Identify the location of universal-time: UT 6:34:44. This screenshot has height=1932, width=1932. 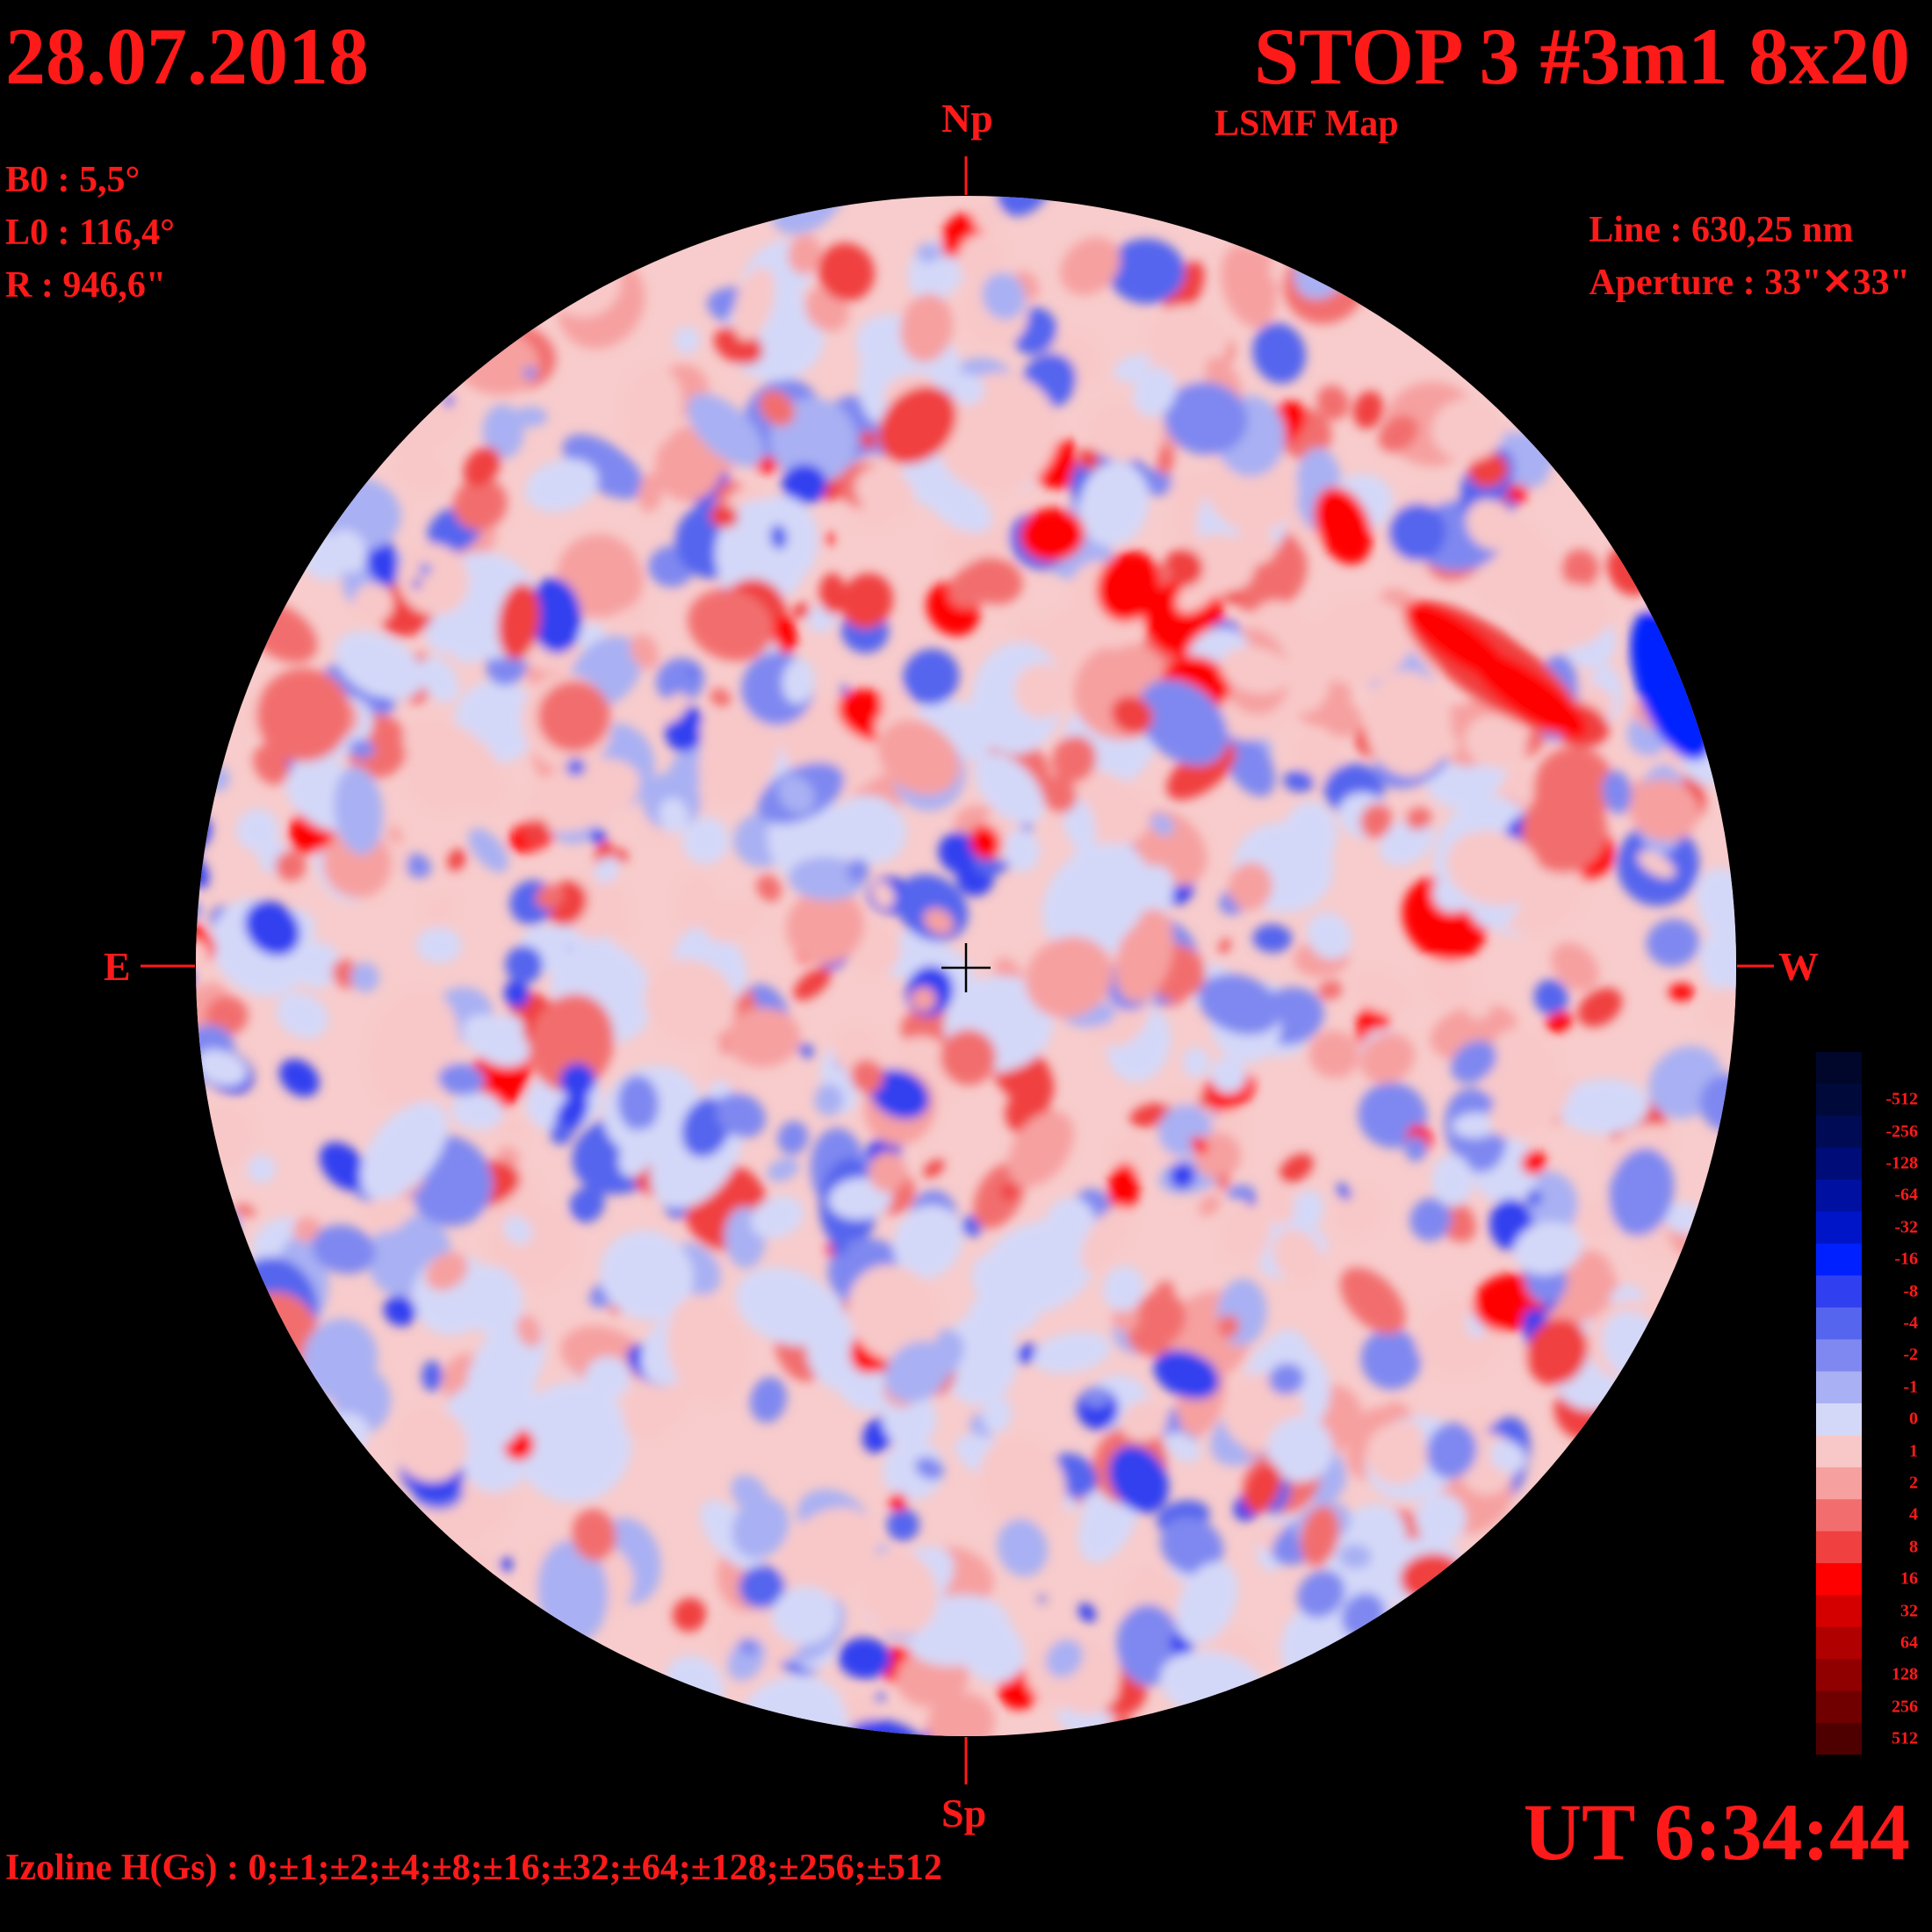
(1717, 1832).